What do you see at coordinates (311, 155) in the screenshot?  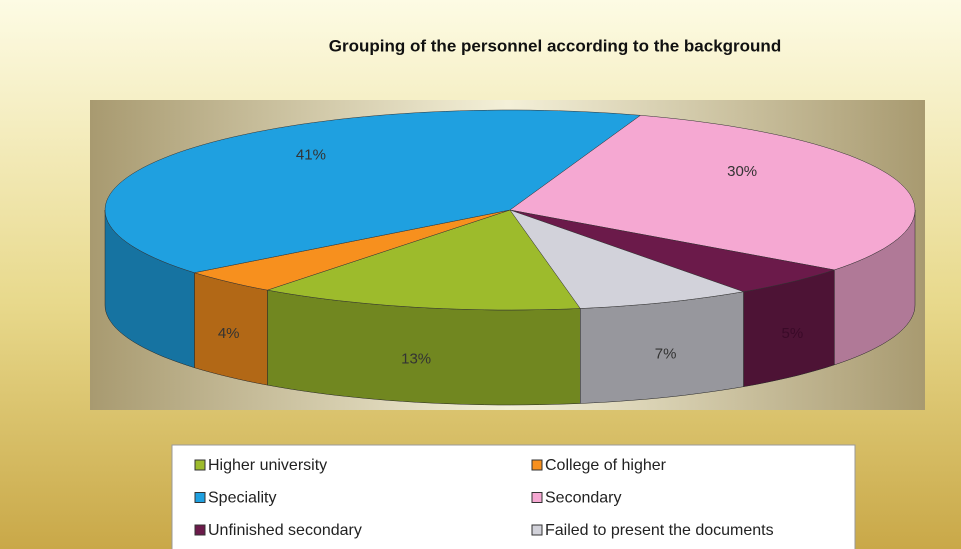 I see `data-label: 41%` at bounding box center [311, 155].